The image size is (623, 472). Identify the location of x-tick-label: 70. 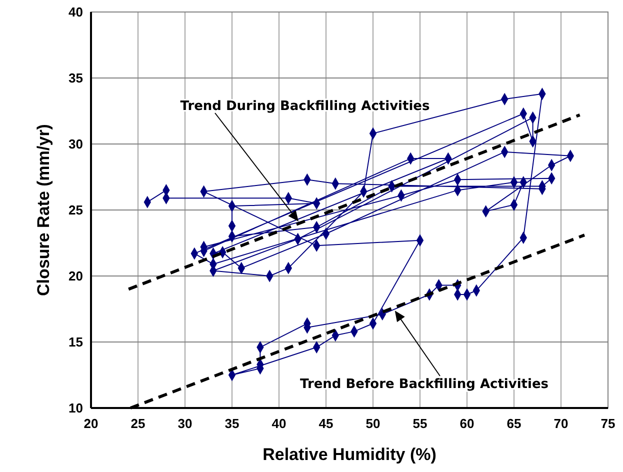
(561, 423).